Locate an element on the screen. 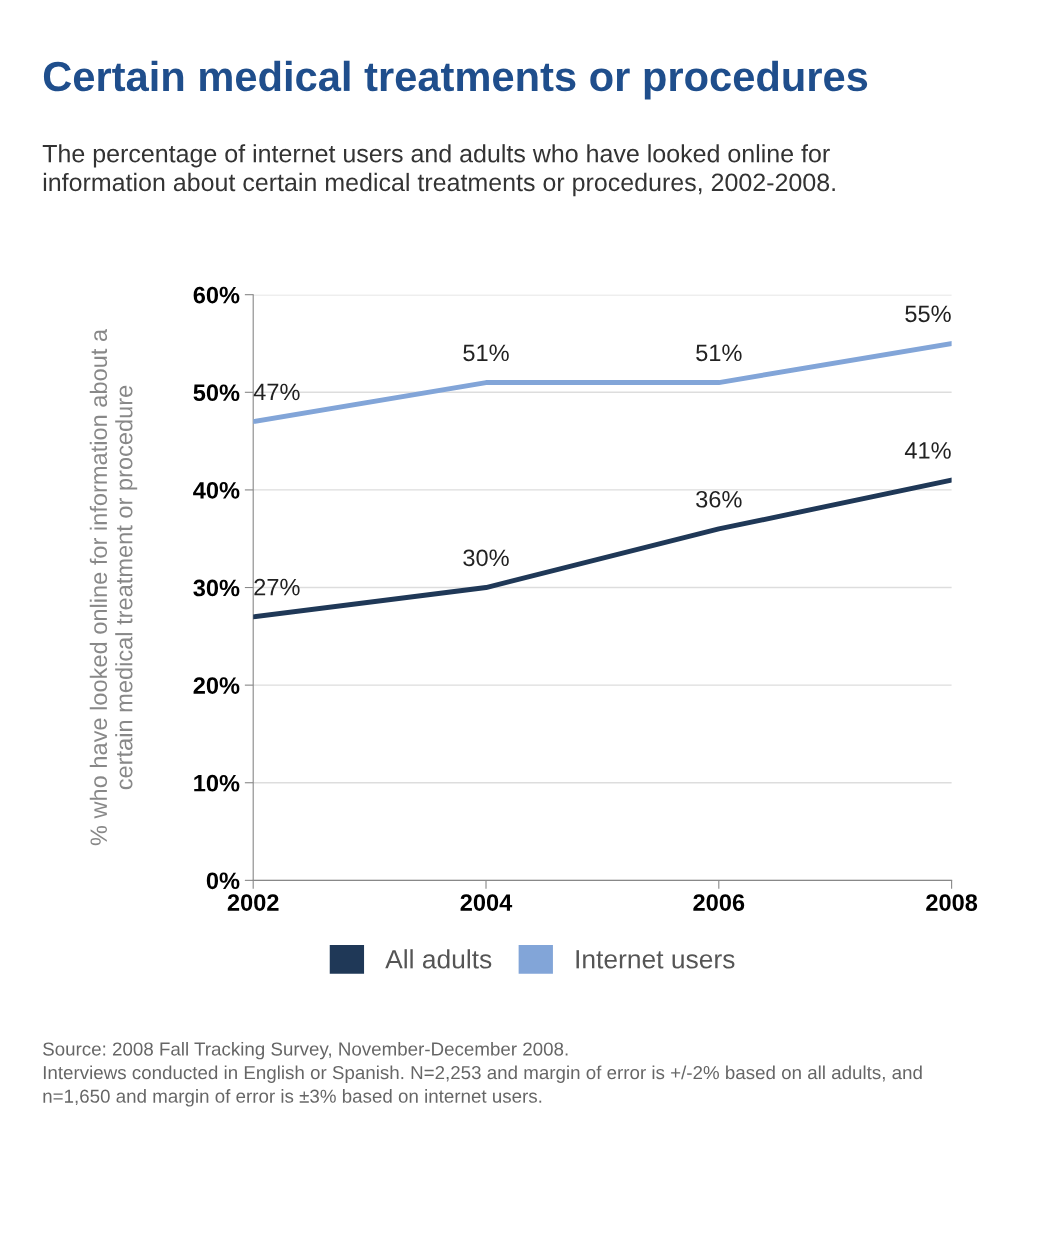 The height and width of the screenshot is (1233, 1055). legend-label: Internet users is located at coordinates (655, 959).